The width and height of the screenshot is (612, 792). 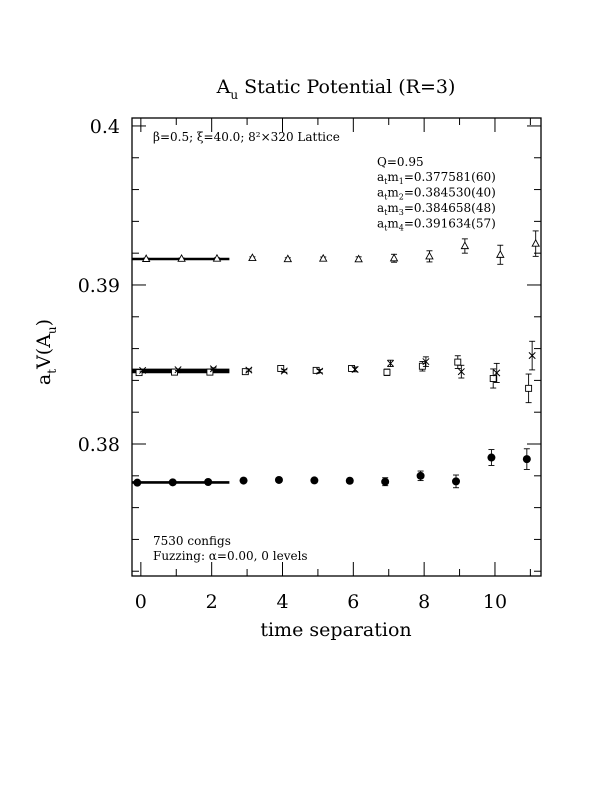 What do you see at coordinates (46, 352) in the screenshot?
I see `y-axis-label: atV(Au)` at bounding box center [46, 352].